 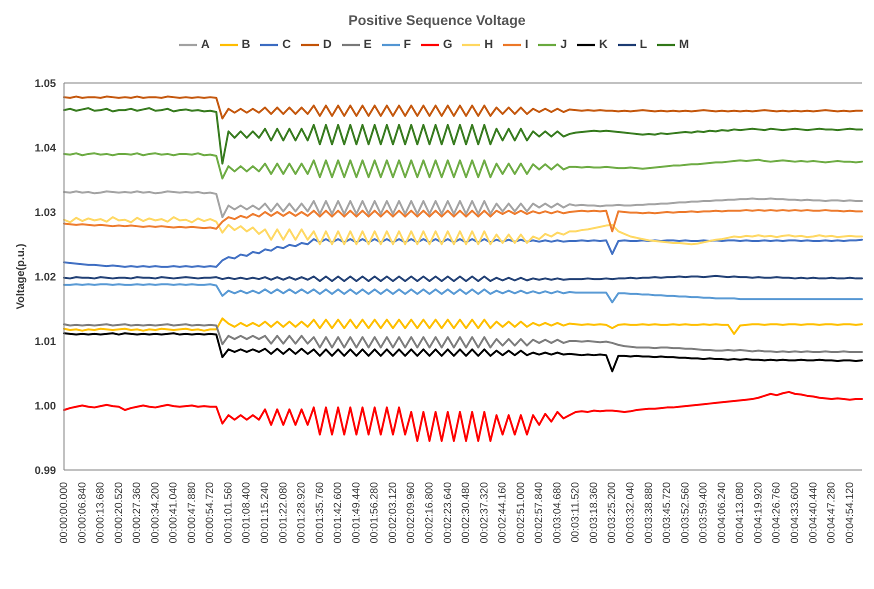 I want to click on y-tick-label: 1.04, so click(x=45, y=148).